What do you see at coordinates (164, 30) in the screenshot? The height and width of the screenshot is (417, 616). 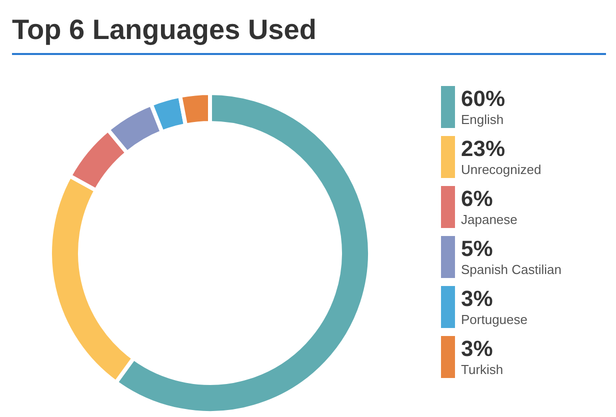 I see `chart-title: Top 6 Languages Used` at bounding box center [164, 30].